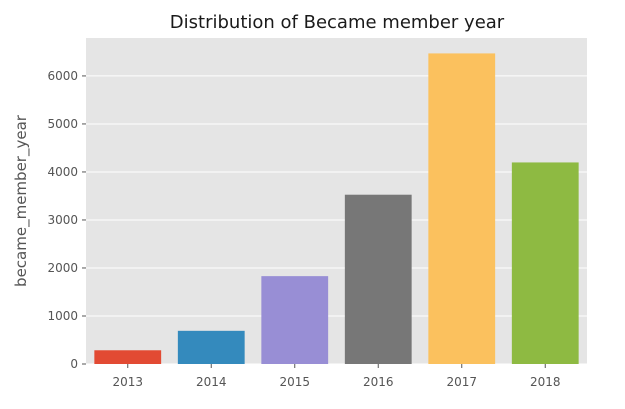 The height and width of the screenshot is (409, 625). Describe the element at coordinates (127, 382) in the screenshot. I see `x-tick-label: 2013` at that location.